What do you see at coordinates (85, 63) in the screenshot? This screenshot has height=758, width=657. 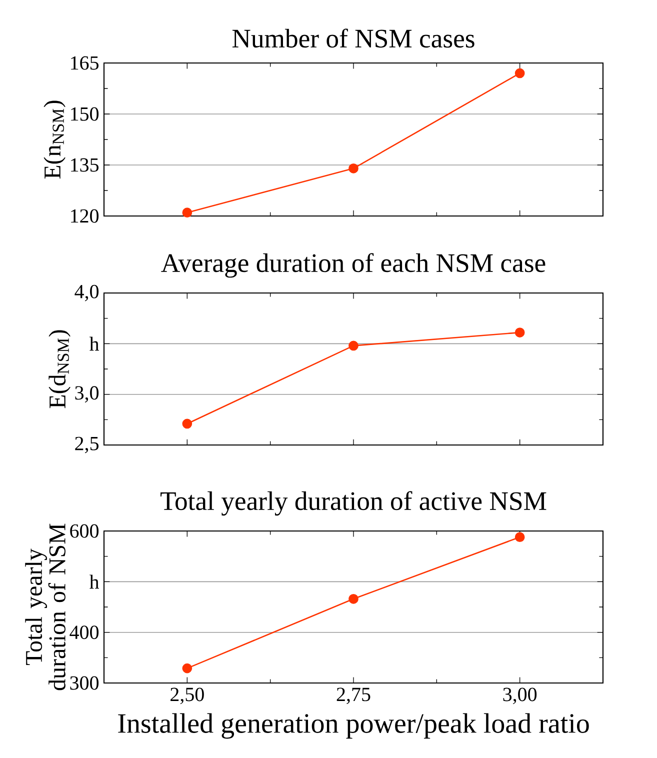 I see `y-tick-label: 165` at bounding box center [85, 63].